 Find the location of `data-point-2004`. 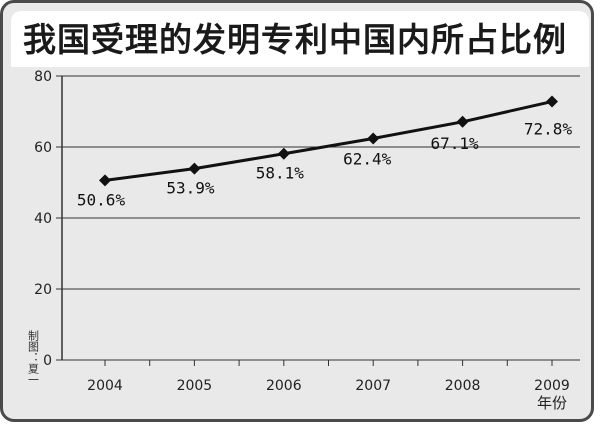

data-point-2004 is located at coordinates (105, 180).